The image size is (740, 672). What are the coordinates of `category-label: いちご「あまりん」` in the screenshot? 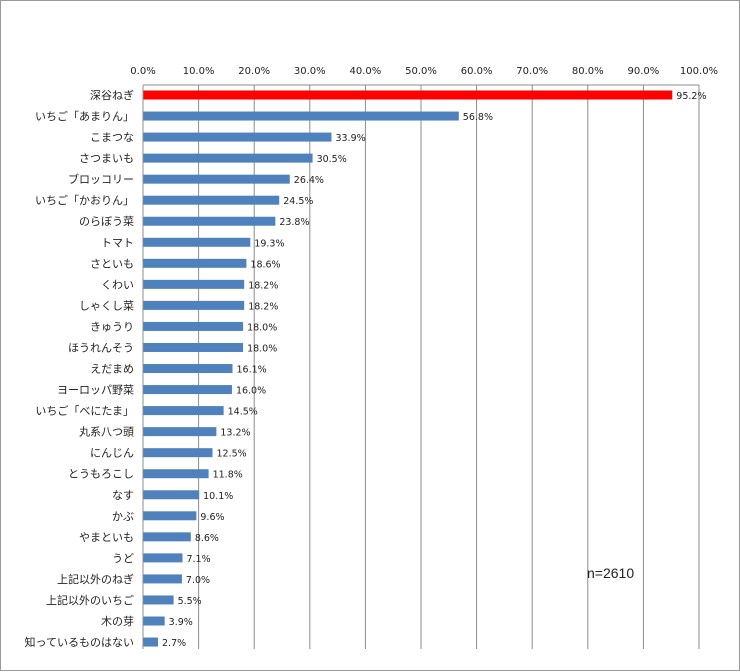 It's located at (84, 116).